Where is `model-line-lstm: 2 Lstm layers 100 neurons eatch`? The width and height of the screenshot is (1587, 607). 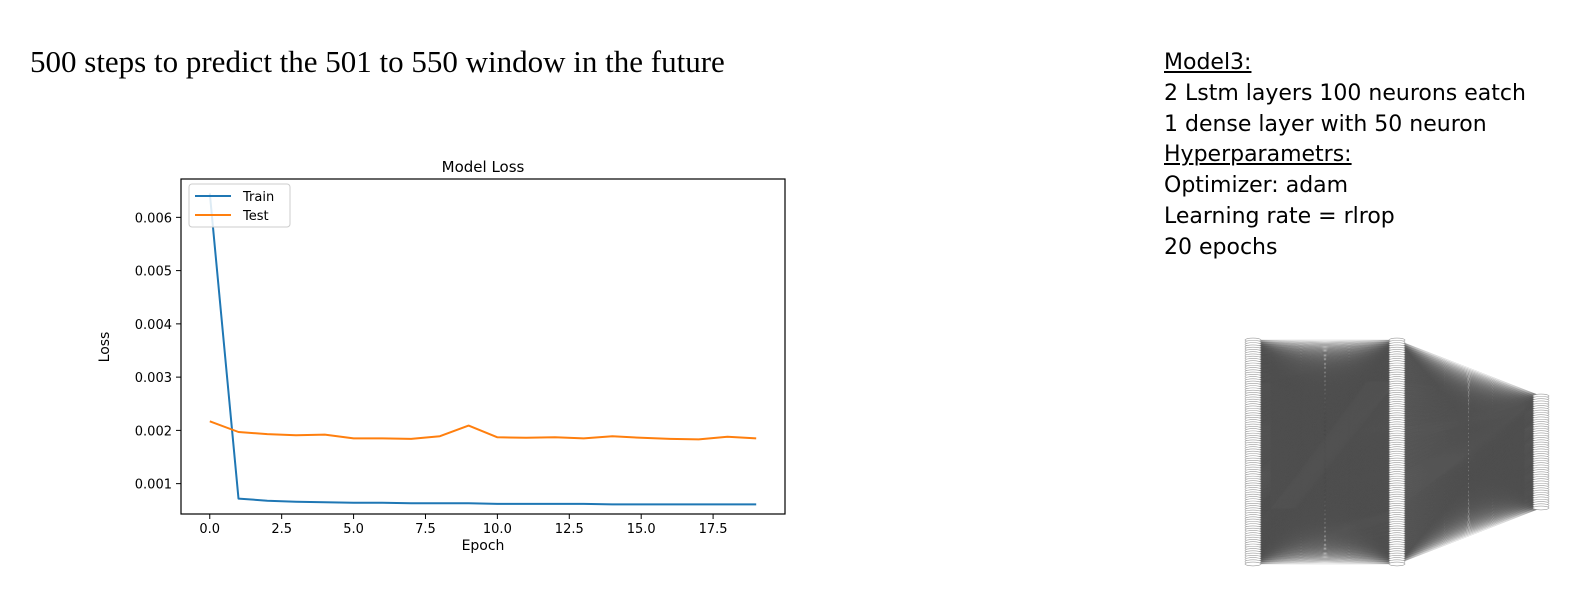 model-line-lstm: 2 Lstm layers 100 neurons eatch is located at coordinates (1345, 93).